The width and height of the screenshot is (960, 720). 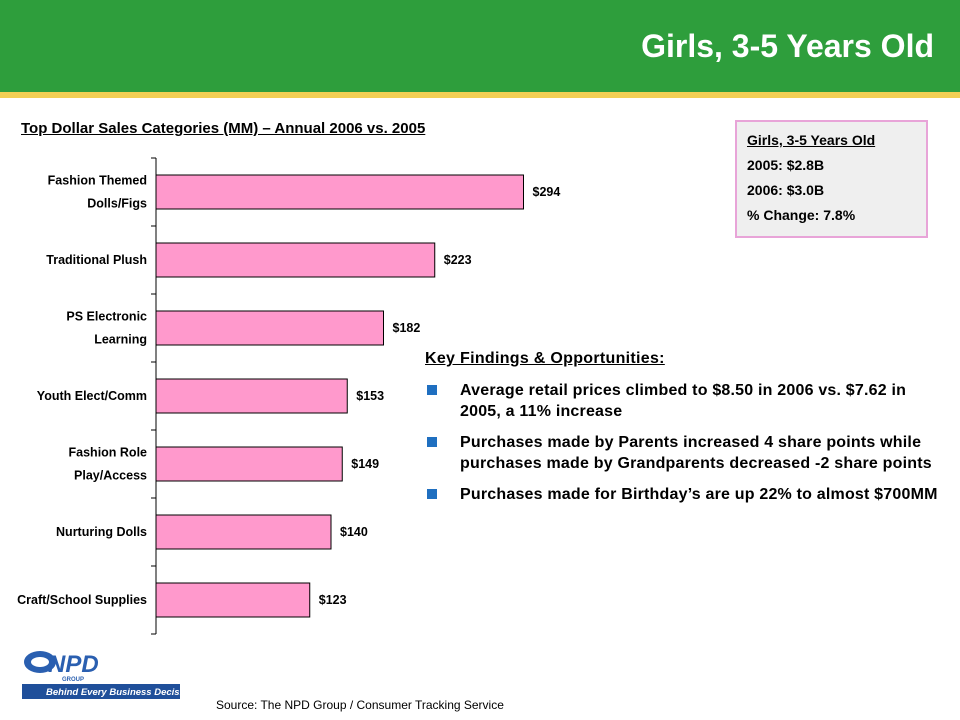 What do you see at coordinates (101, 675) in the screenshot?
I see `npd-logo: NPD GROUP Behind Every Business Decision` at bounding box center [101, 675].